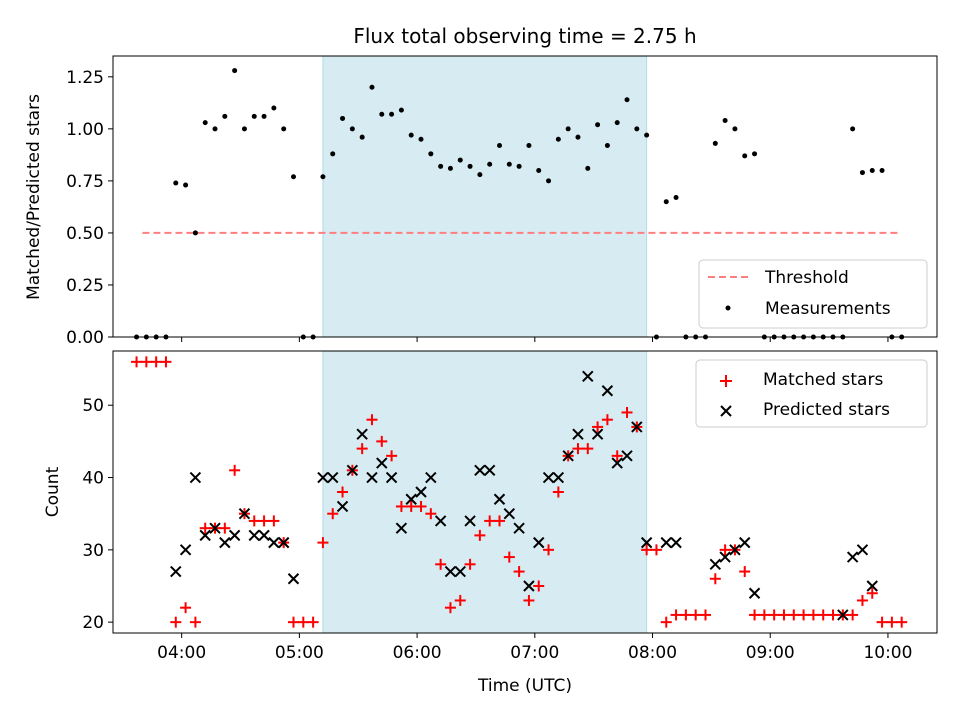  I want to click on x-tick-label: 07:00, so click(534, 653).